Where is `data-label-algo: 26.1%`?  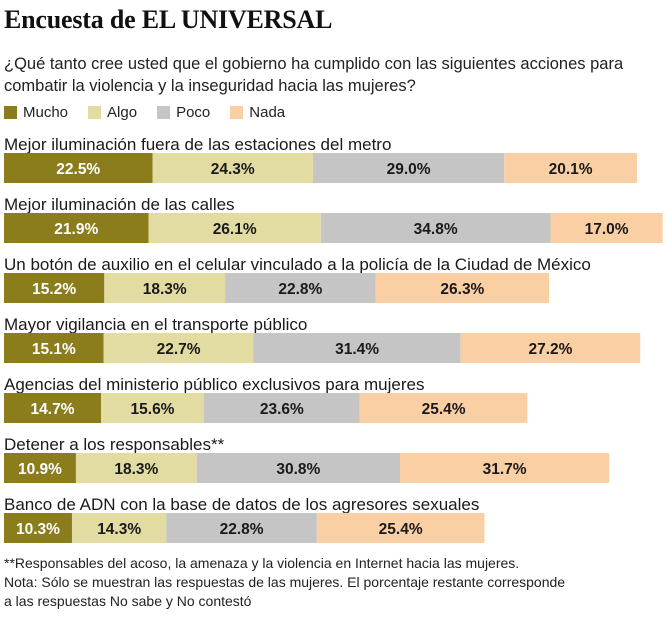
data-label-algo: 26.1% is located at coordinates (235, 229).